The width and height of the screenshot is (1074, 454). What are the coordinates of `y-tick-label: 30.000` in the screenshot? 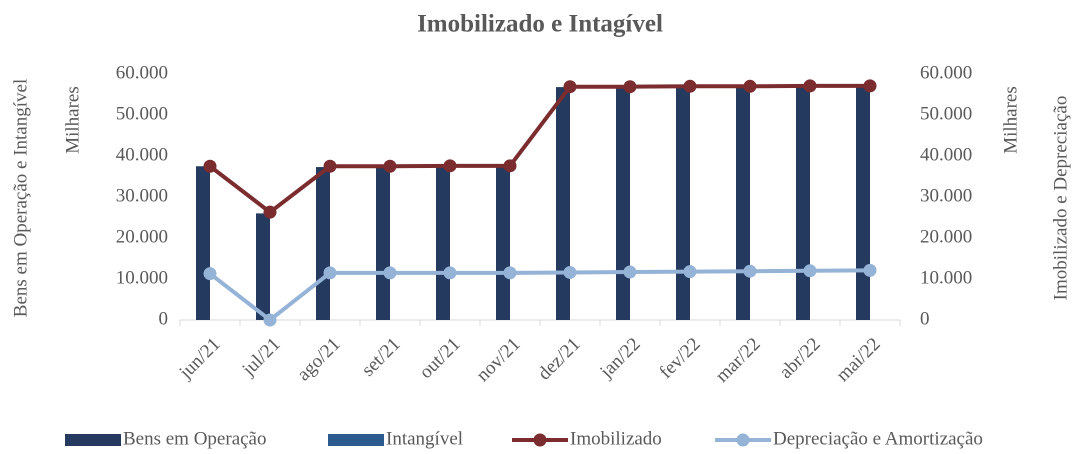 It's located at (142, 195).